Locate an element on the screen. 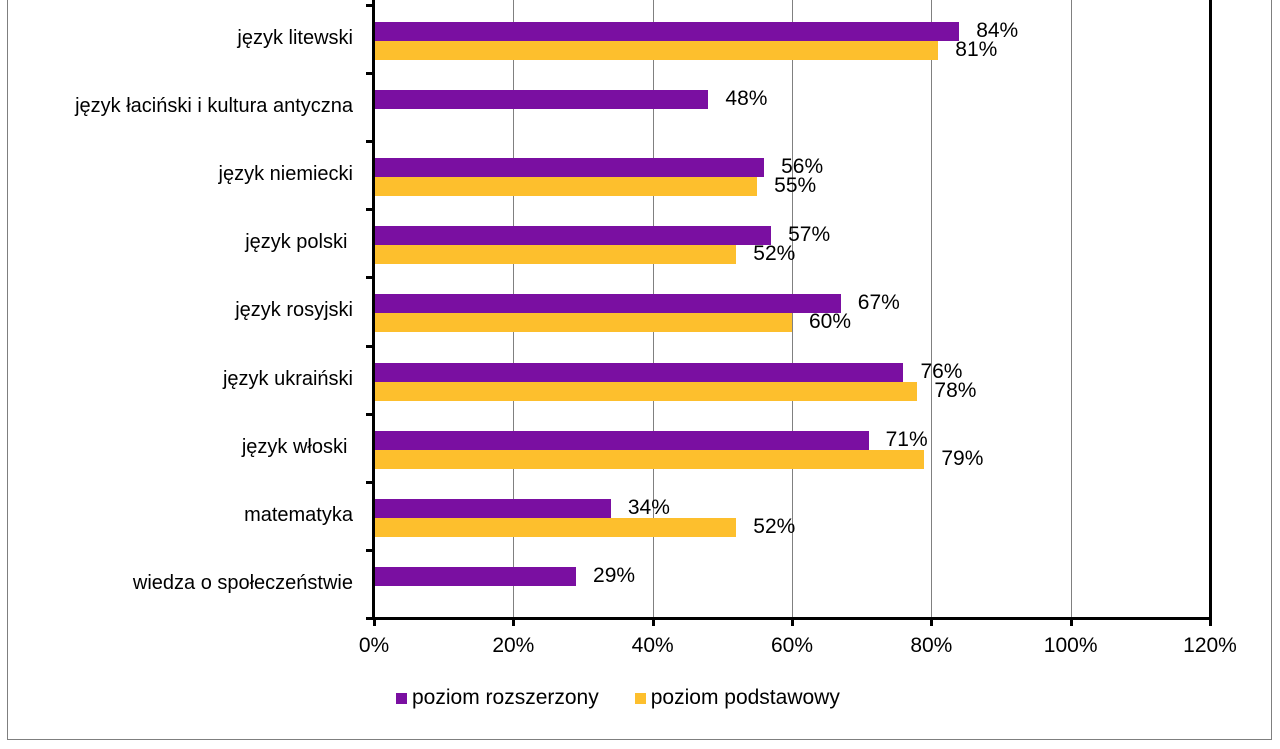 This screenshot has height=749, width=1280. value-label: 67% is located at coordinates (878, 303).